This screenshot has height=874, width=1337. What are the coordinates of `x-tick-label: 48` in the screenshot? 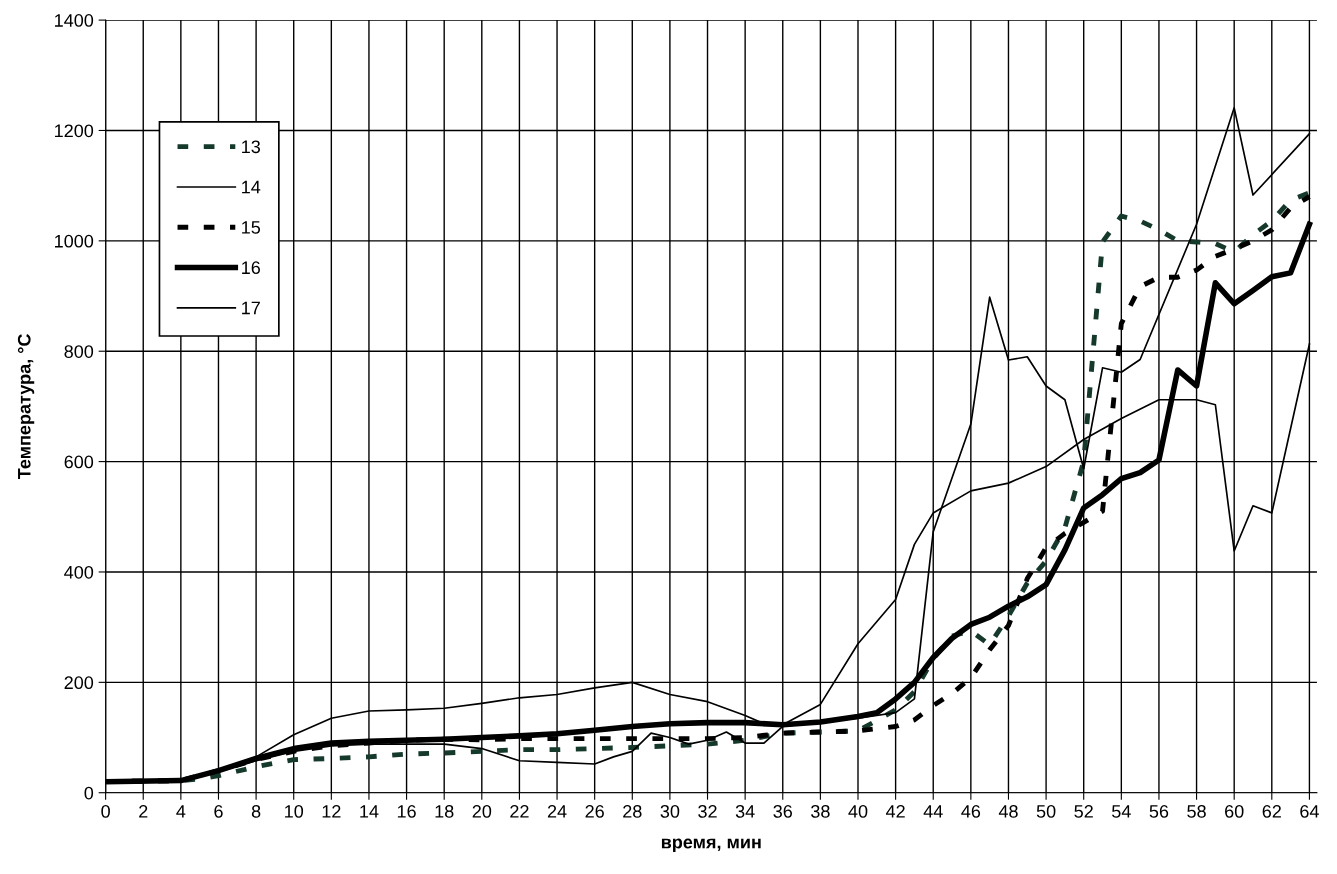 It's located at (1008, 811).